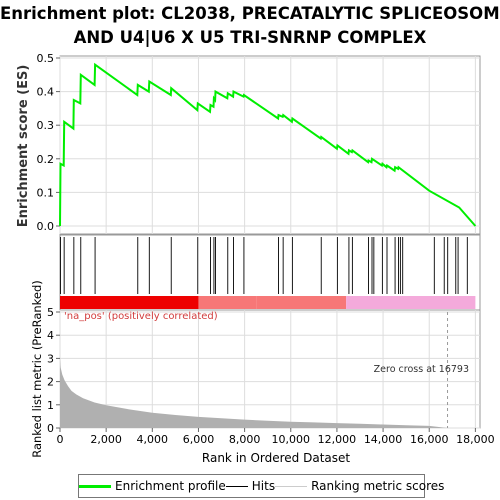 The height and width of the screenshot is (500, 500). What do you see at coordinates (170, 486) in the screenshot?
I see `legend-enrichment-label: Enrichment profile` at bounding box center [170, 486].